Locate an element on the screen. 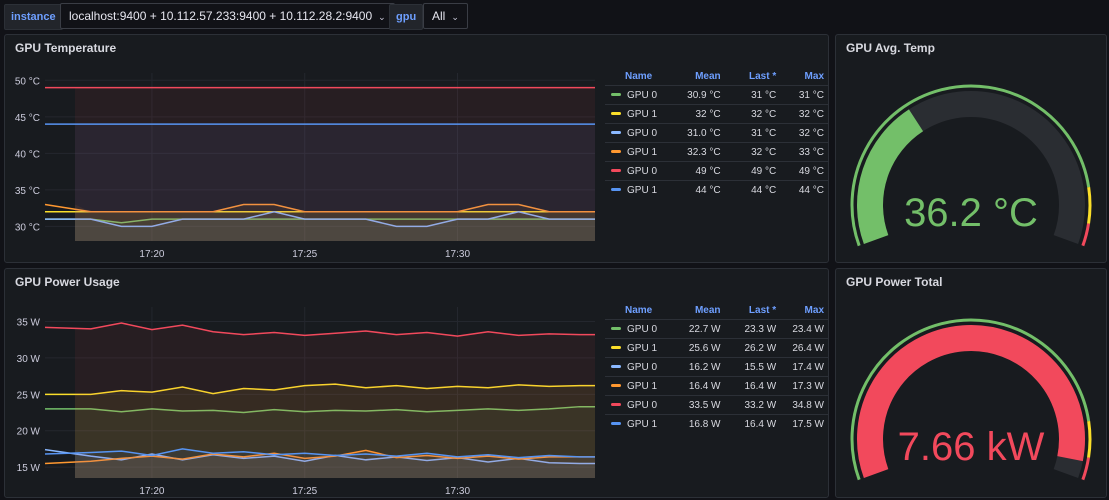 Image resolution: width=1109 pixels, height=500 pixels. legend-last: 31 °C is located at coordinates (752, 95).